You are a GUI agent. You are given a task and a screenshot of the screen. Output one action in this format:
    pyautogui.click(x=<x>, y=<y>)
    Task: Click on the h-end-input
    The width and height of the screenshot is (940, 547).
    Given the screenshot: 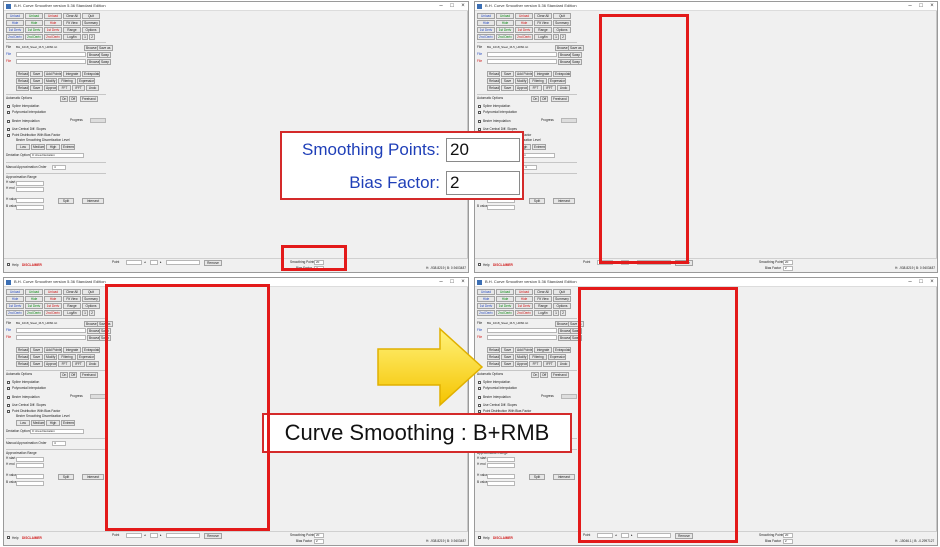 What is the action you would take?
    pyautogui.click(x=30, y=189)
    